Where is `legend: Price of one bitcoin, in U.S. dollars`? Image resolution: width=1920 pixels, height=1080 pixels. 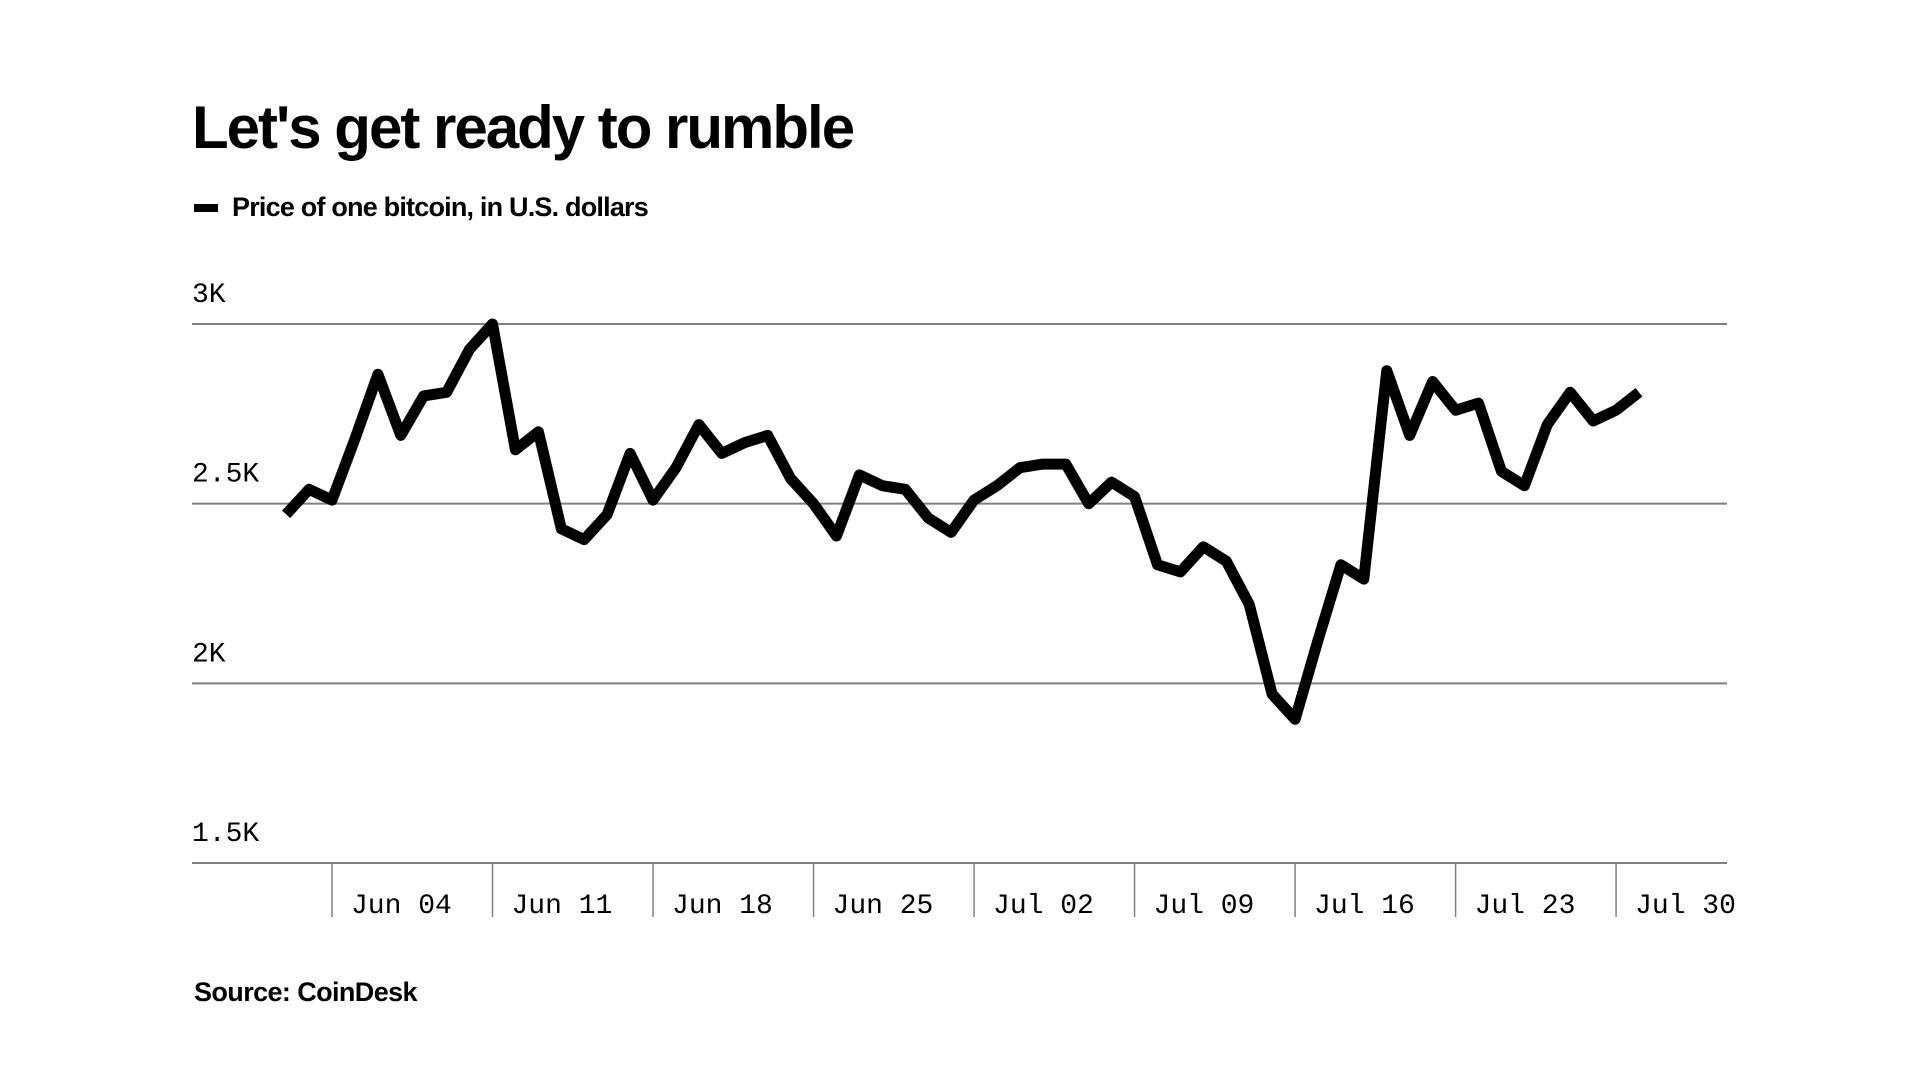
legend: Price of one bitcoin, in U.S. dollars is located at coordinates (421, 207).